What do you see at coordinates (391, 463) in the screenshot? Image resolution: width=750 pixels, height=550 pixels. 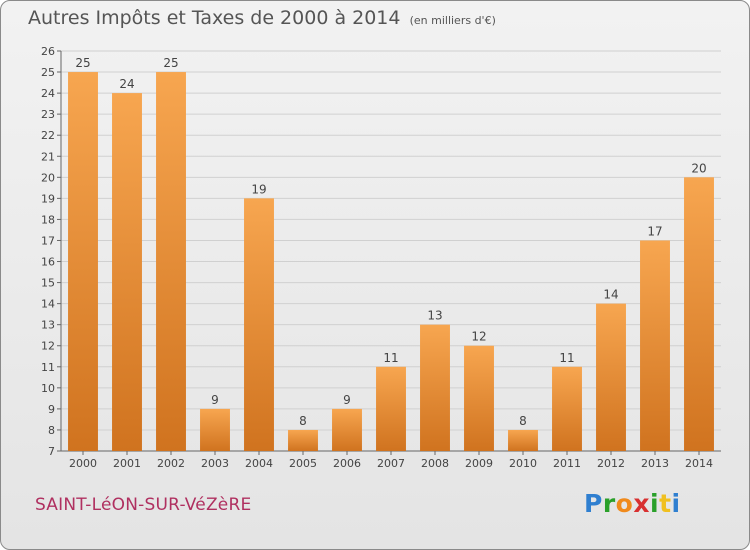 I see `x-tick-label-2007: 2007` at bounding box center [391, 463].